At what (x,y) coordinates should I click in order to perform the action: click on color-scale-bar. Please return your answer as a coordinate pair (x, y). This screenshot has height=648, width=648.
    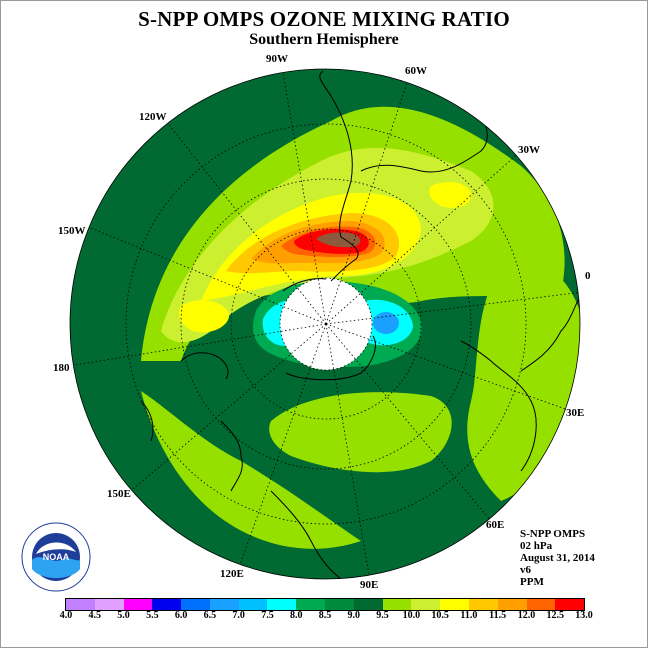
    Looking at the image, I should click on (325, 604).